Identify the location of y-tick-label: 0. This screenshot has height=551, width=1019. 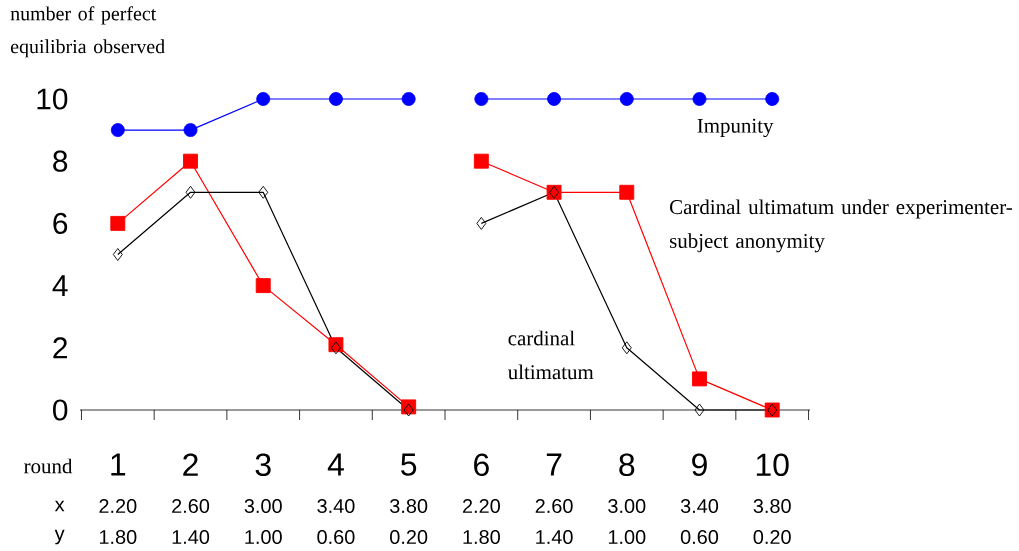
(60, 410).